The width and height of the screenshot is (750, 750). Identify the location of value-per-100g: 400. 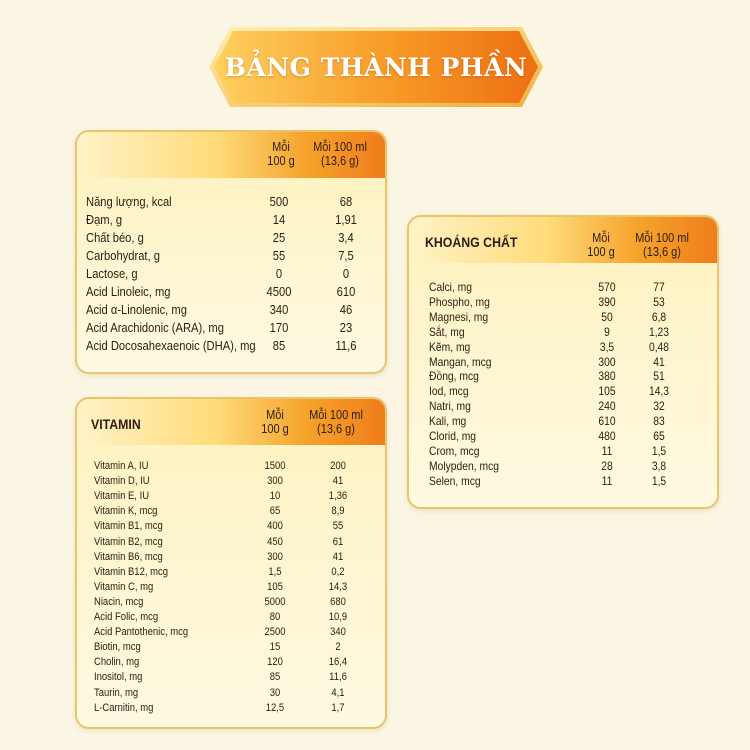
(275, 526).